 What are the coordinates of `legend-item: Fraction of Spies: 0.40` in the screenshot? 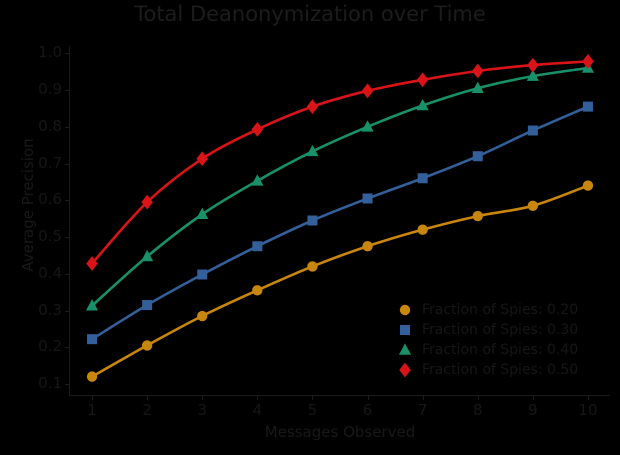 It's located at (498, 350).